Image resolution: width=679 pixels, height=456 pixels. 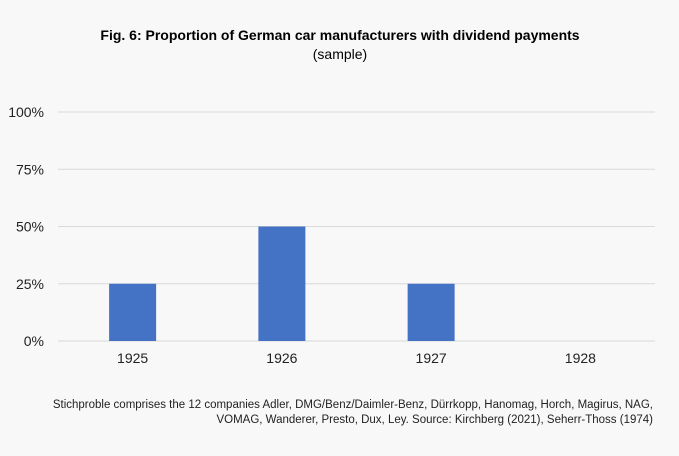 What do you see at coordinates (340, 54) in the screenshot?
I see `chart-subtitle: (sample)` at bounding box center [340, 54].